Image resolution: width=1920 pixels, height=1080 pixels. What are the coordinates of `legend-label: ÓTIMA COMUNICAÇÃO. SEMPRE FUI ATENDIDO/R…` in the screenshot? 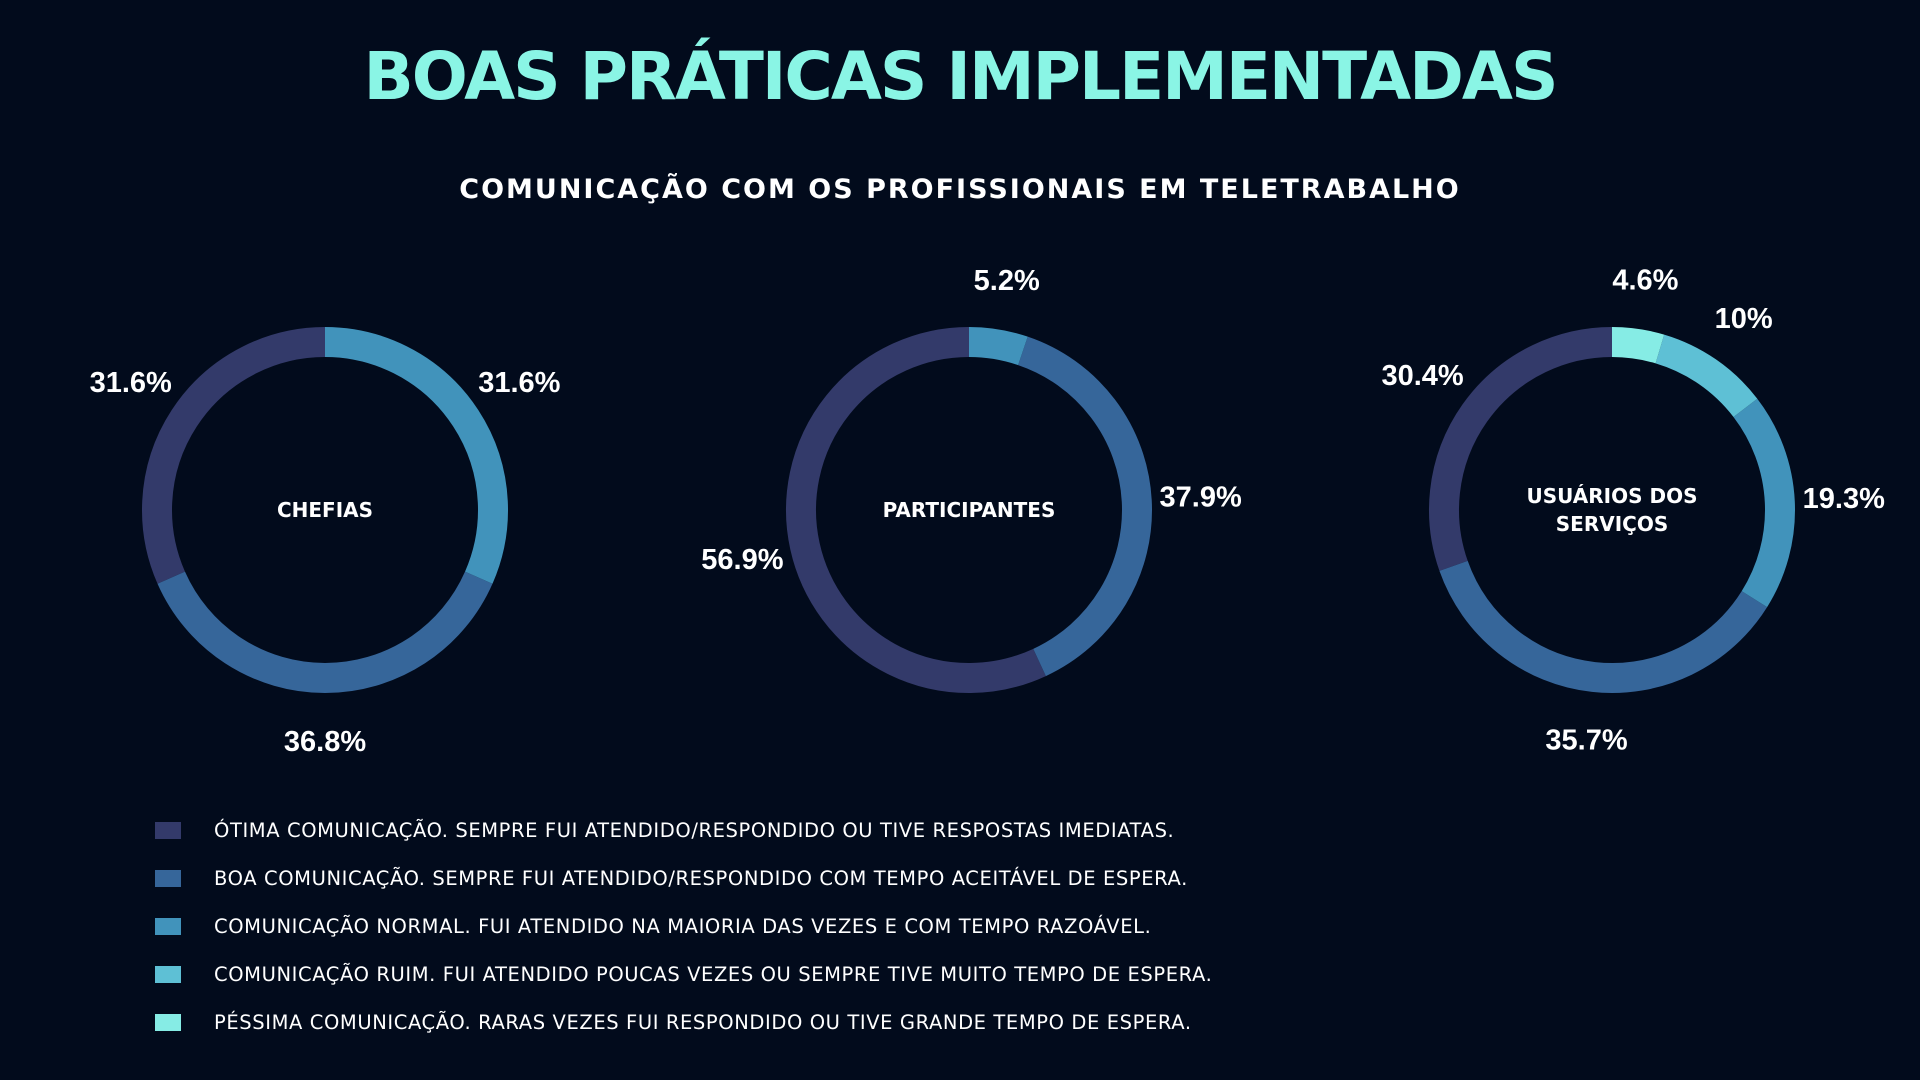 It's located at (694, 830).